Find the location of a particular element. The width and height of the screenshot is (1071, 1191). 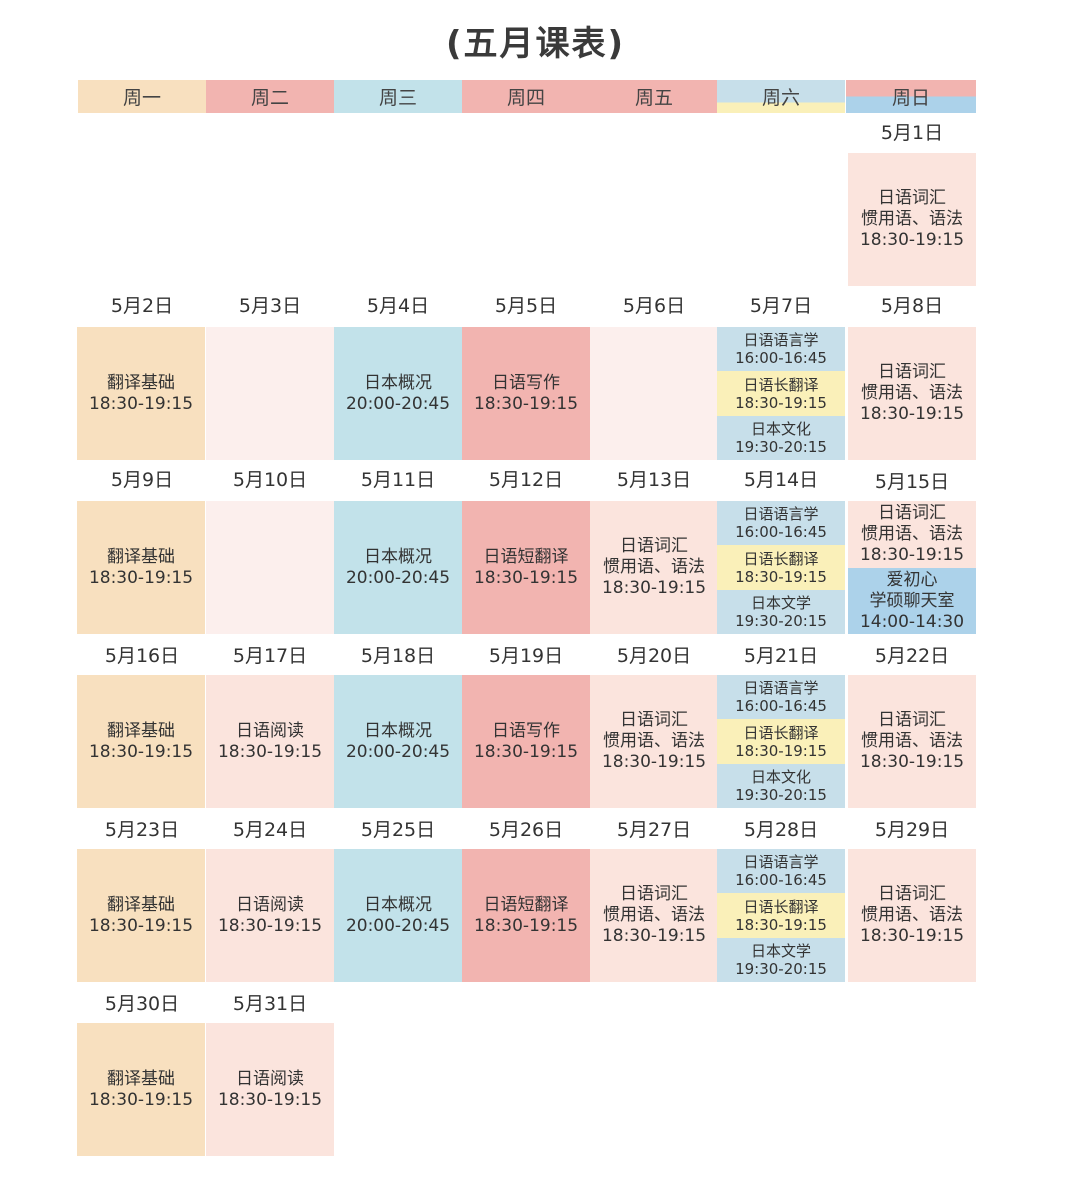

date-label: 5月17日 is located at coordinates (270, 656).